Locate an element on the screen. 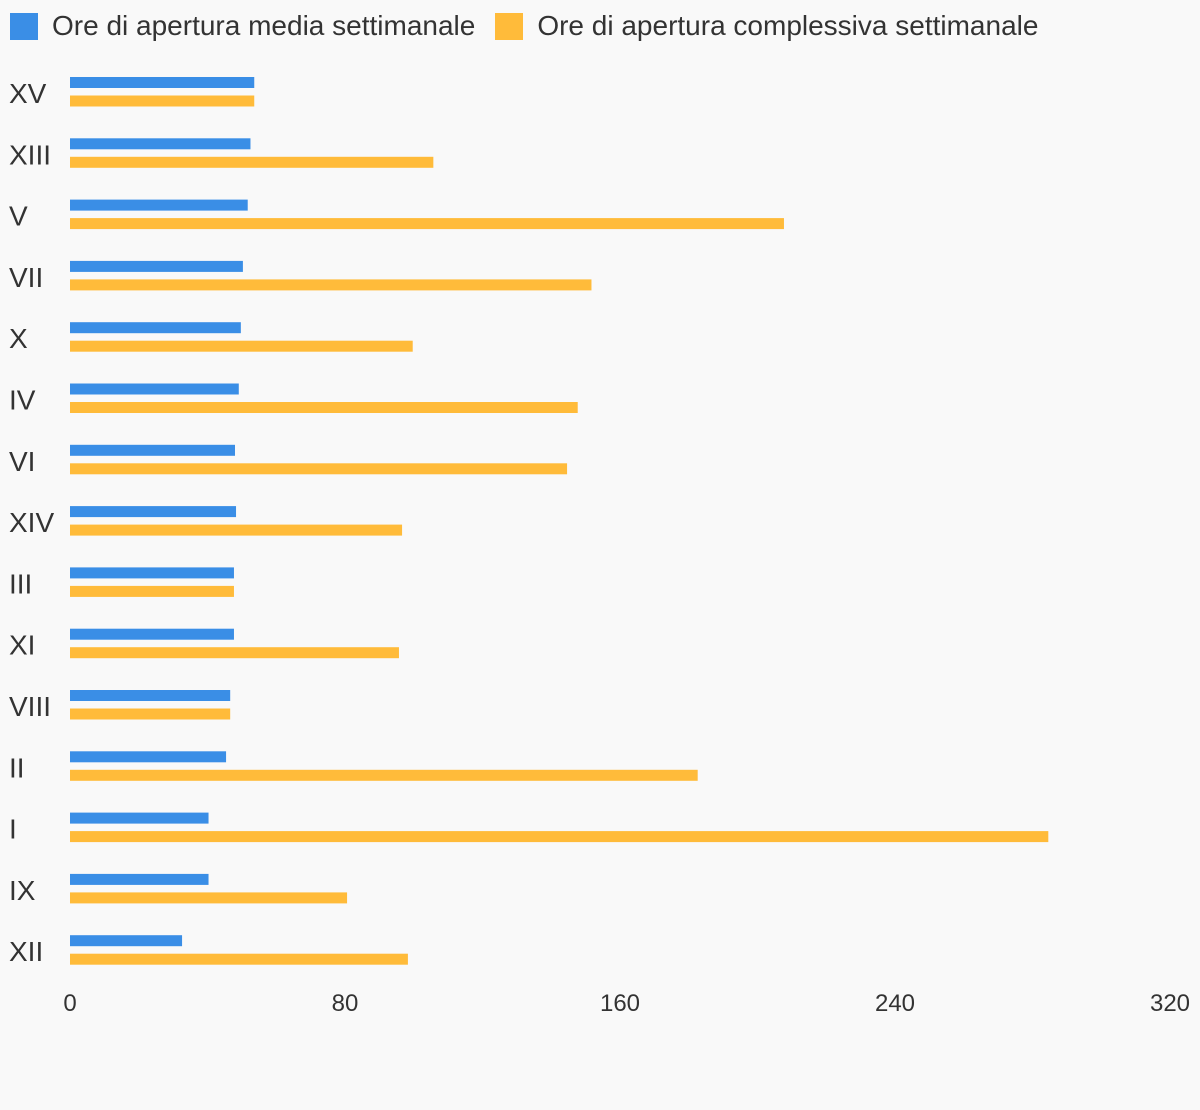 Image resolution: width=1200 pixels, height=1110 pixels. category-label-xii: XII is located at coordinates (26, 951).